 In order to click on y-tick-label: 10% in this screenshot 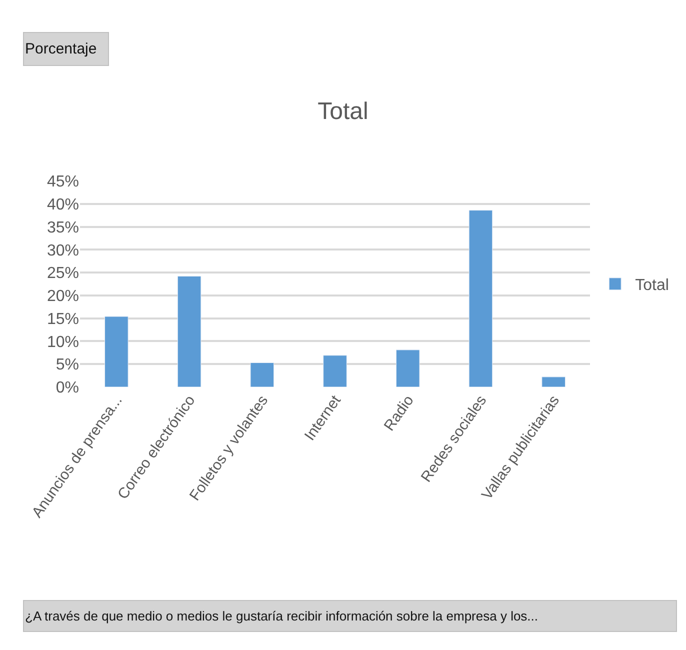, I will do `click(62, 342)`.